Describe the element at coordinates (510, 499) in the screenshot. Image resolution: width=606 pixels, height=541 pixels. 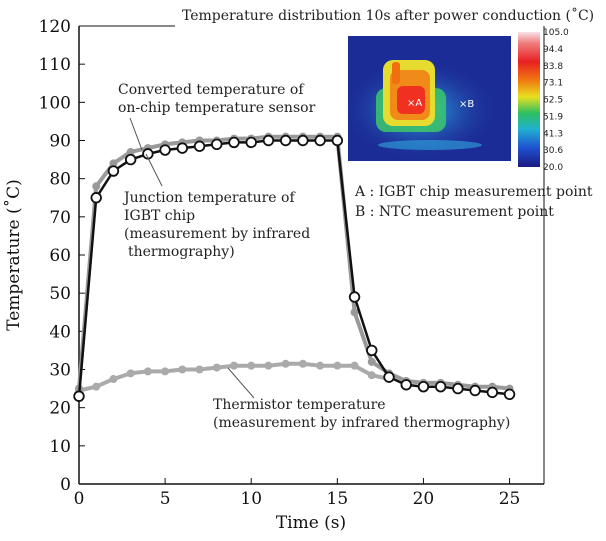
I see `x-tick-label: 25` at that location.